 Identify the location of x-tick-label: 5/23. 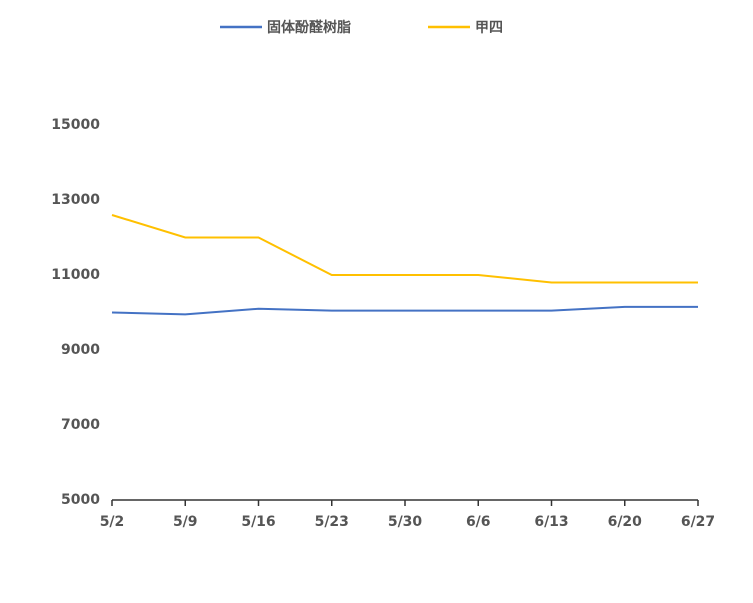
(332, 522).